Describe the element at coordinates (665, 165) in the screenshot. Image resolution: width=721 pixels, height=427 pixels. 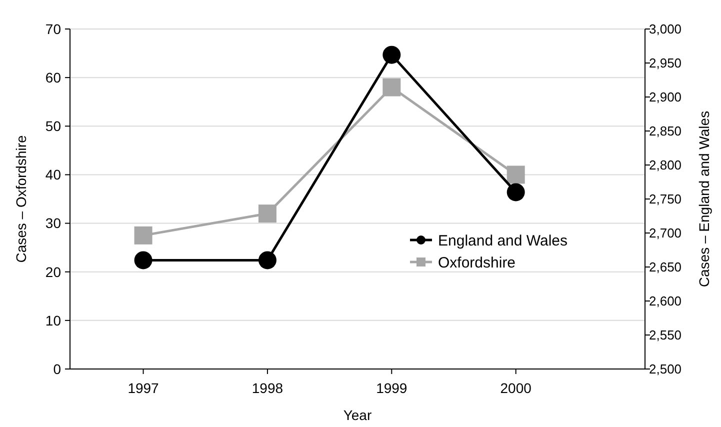
I see `y2-tick-label: 2,800` at that location.